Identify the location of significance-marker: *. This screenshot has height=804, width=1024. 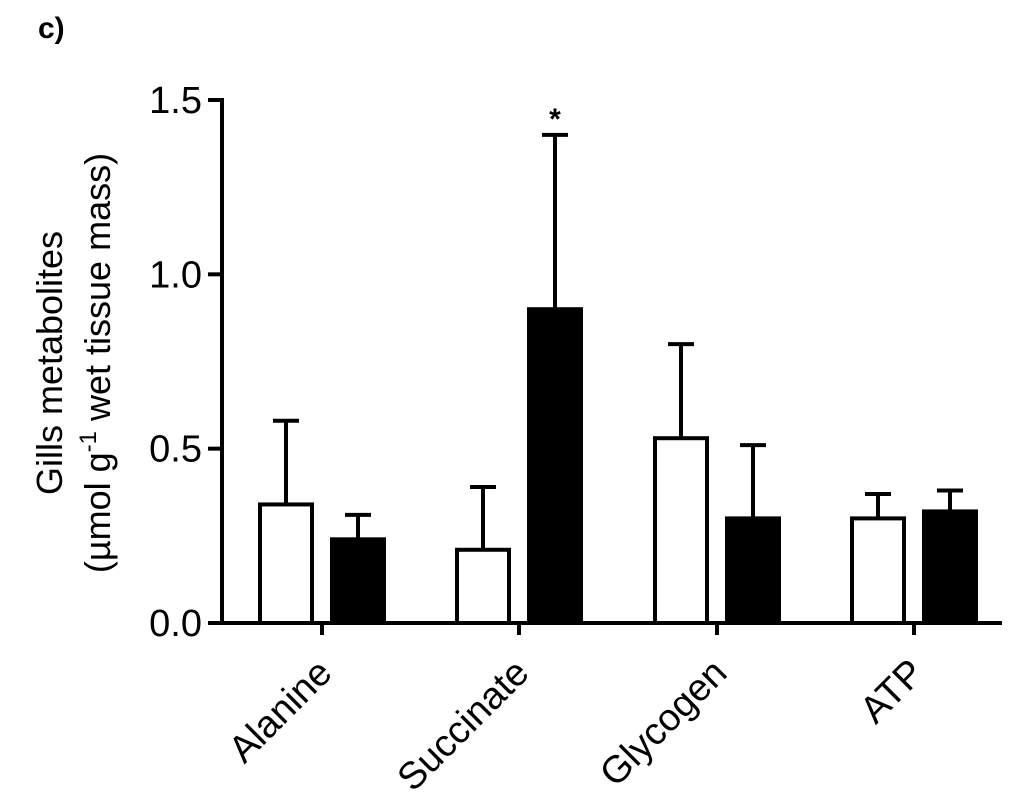
(555, 119).